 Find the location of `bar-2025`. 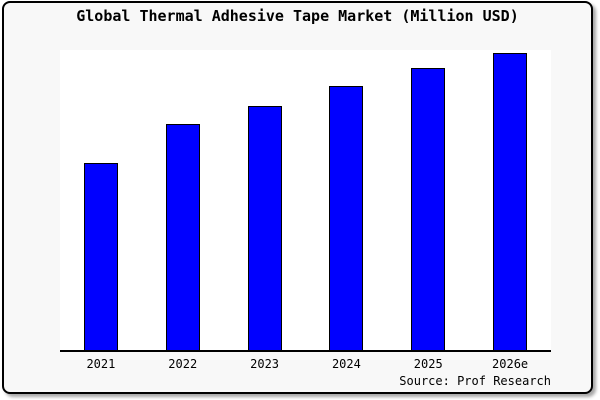

bar-2025 is located at coordinates (428, 209).